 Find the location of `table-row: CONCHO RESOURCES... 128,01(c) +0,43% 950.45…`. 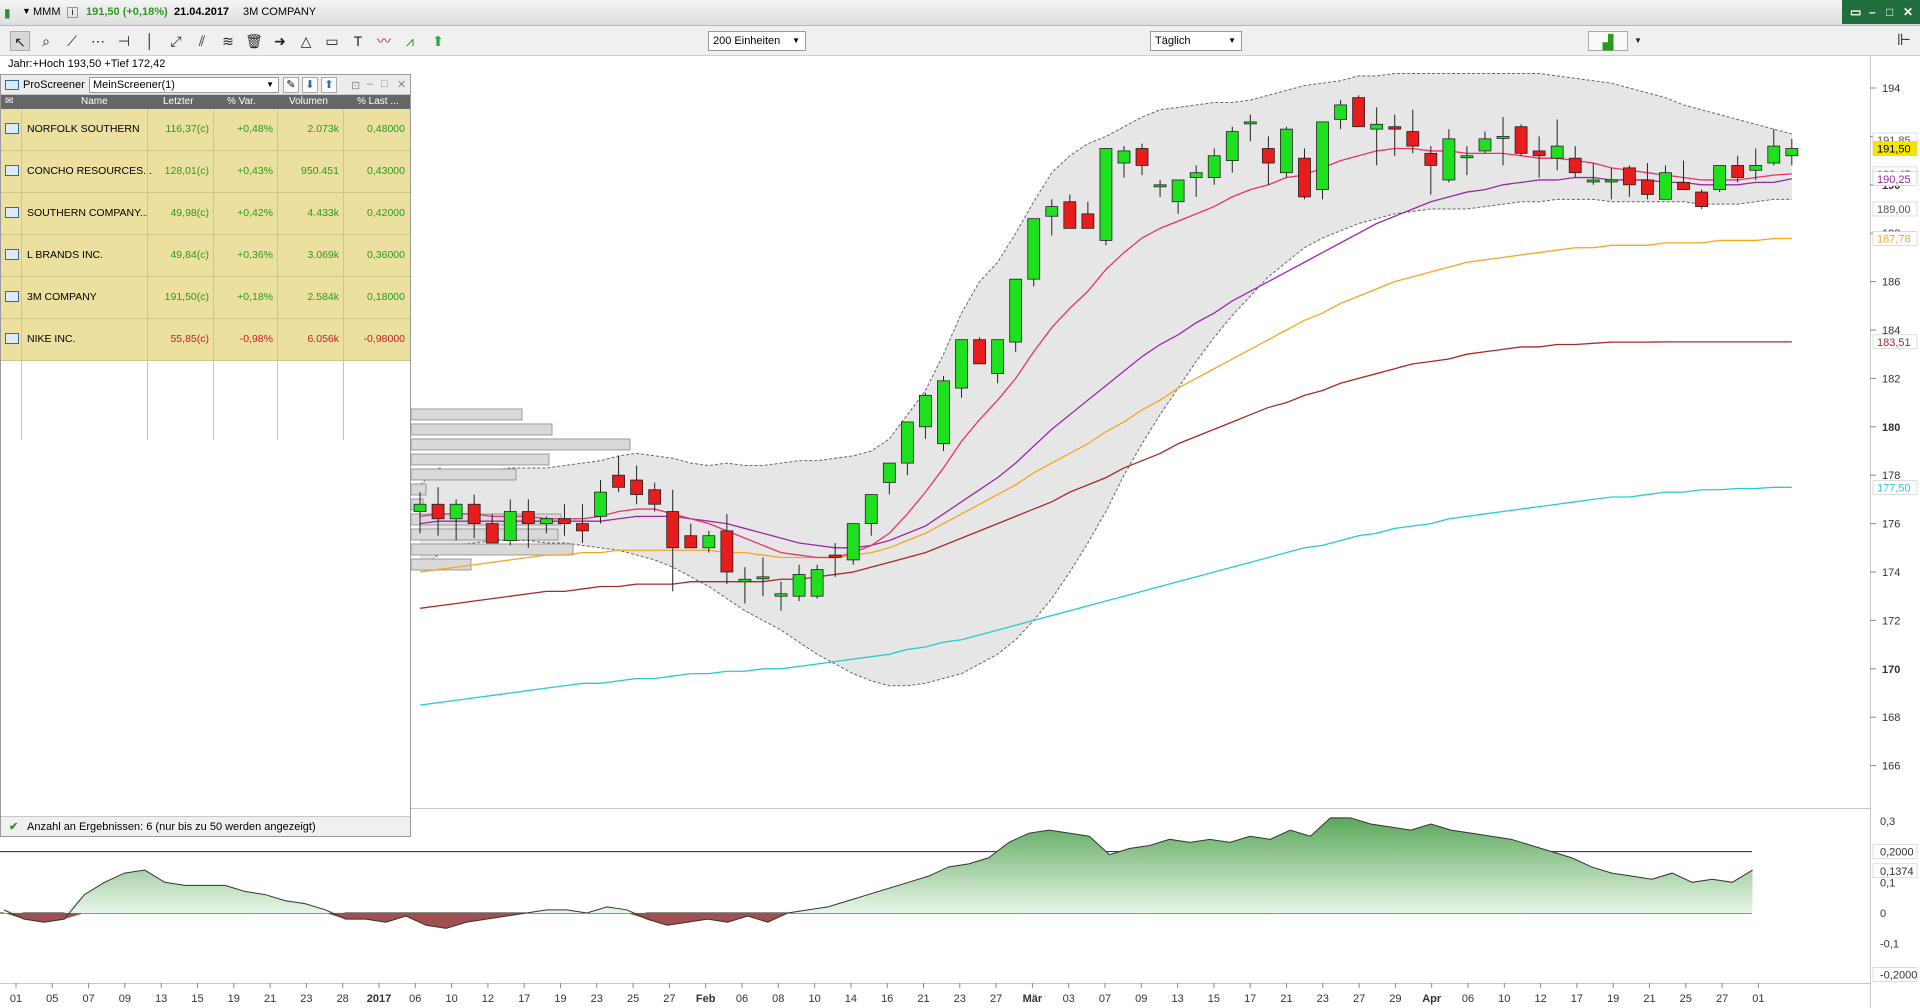

table-row: CONCHO RESOURCES... 128,01(c) +0,43% 950.45… is located at coordinates (205, 172).